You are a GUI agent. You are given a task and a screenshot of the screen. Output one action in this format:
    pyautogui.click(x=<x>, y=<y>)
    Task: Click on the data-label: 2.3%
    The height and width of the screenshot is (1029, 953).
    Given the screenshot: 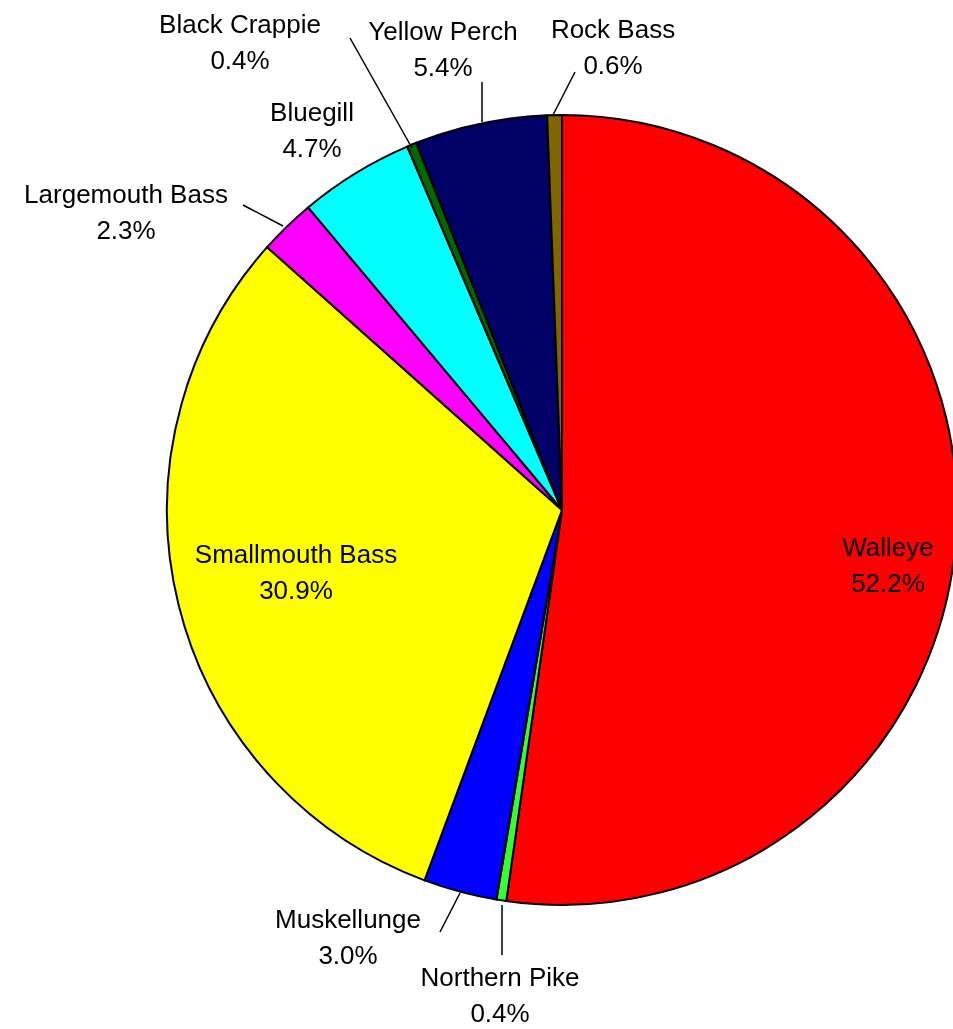 What is the action you would take?
    pyautogui.click(x=126, y=230)
    